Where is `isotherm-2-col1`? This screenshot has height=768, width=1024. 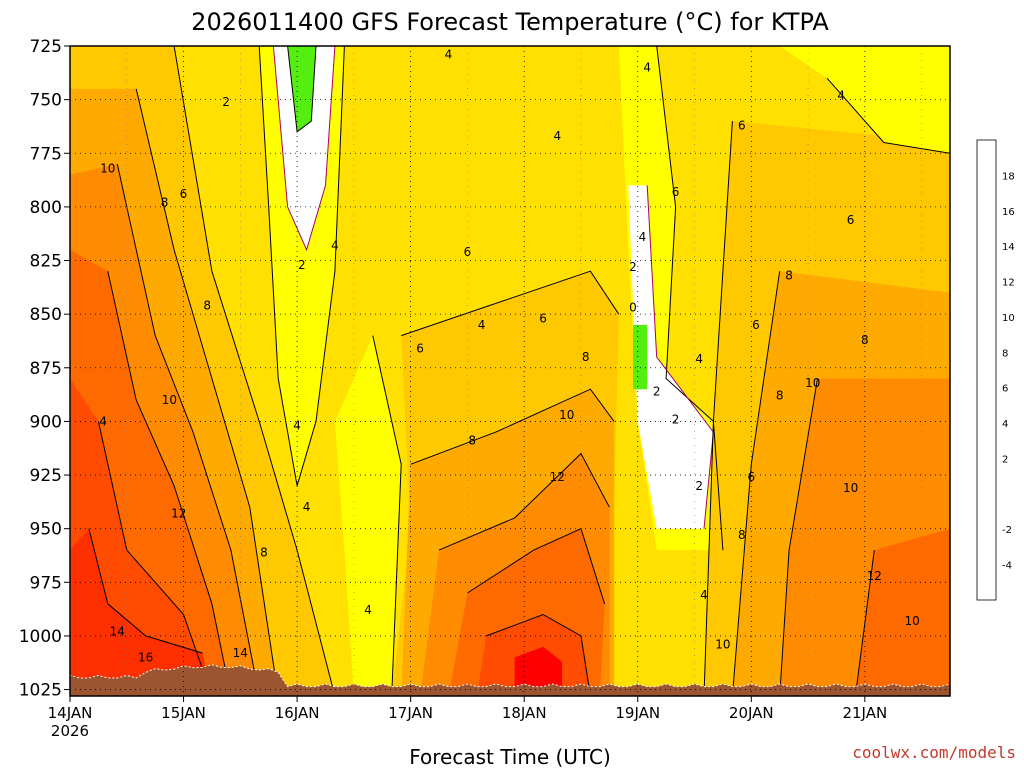 isotherm-2-col1 is located at coordinates (304, 149).